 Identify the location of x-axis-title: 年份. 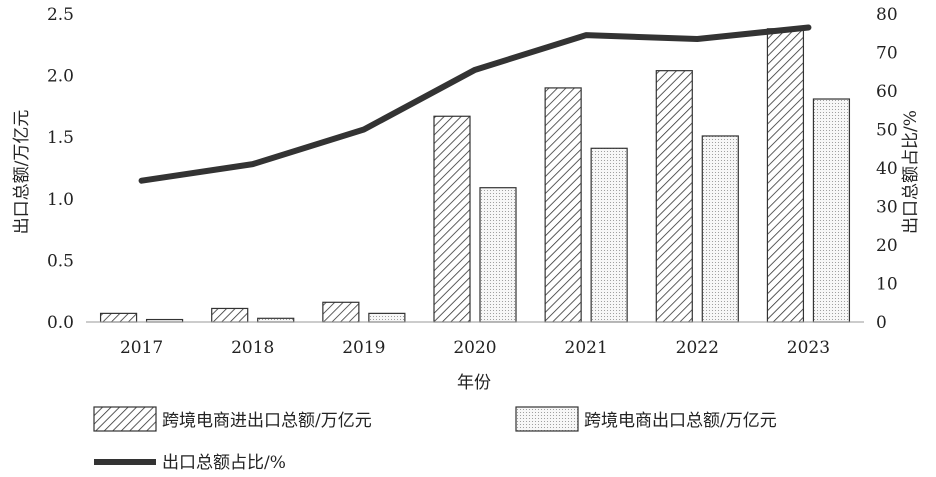
(474, 383).